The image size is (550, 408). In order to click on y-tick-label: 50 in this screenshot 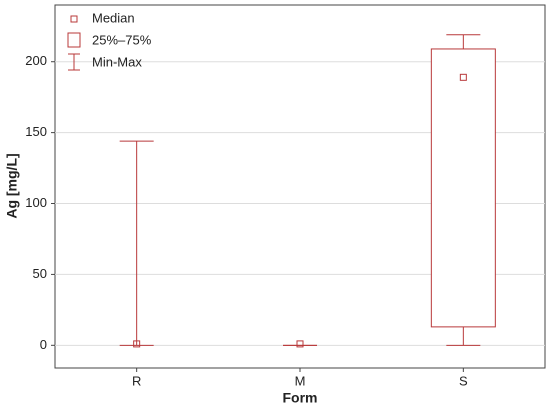, I will do `click(40, 273)`.